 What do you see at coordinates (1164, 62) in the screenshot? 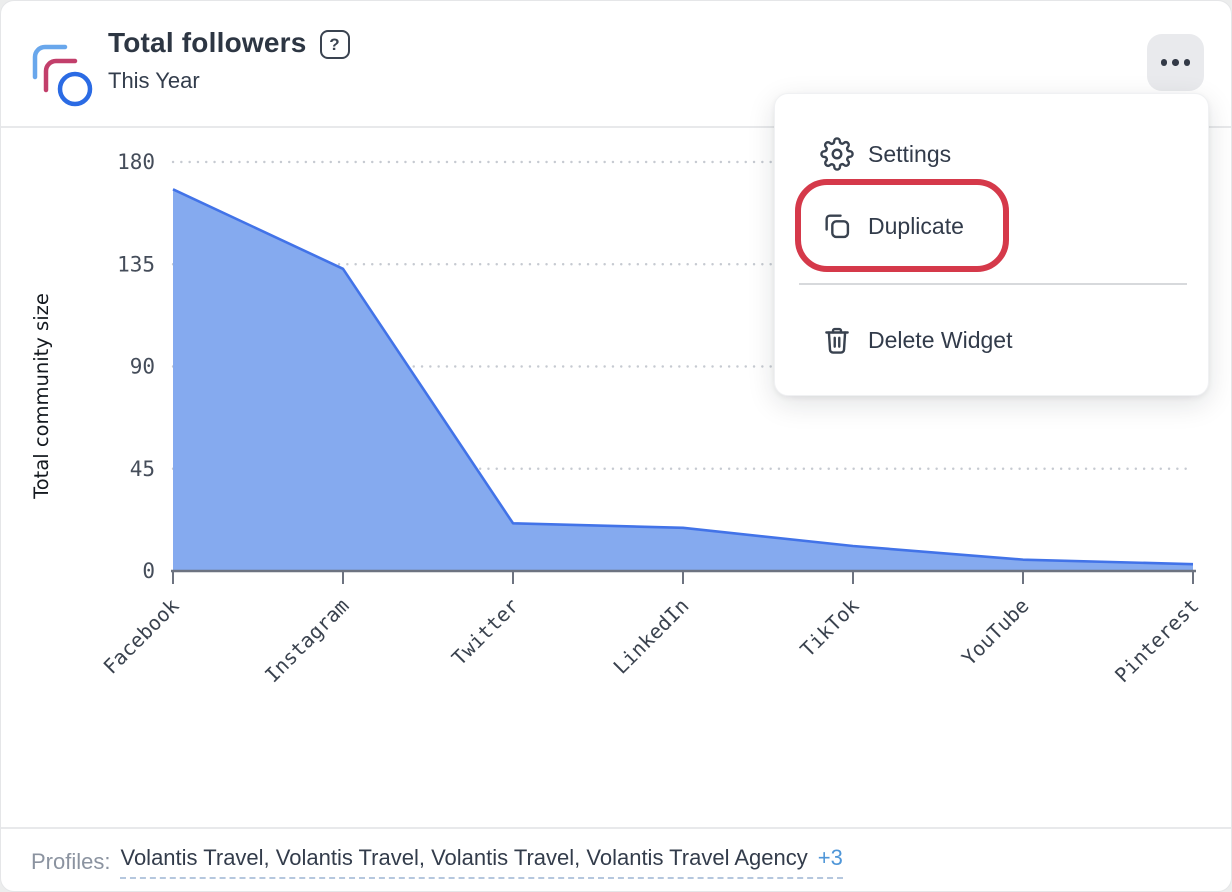
I see `ellipsis-icon` at bounding box center [1164, 62].